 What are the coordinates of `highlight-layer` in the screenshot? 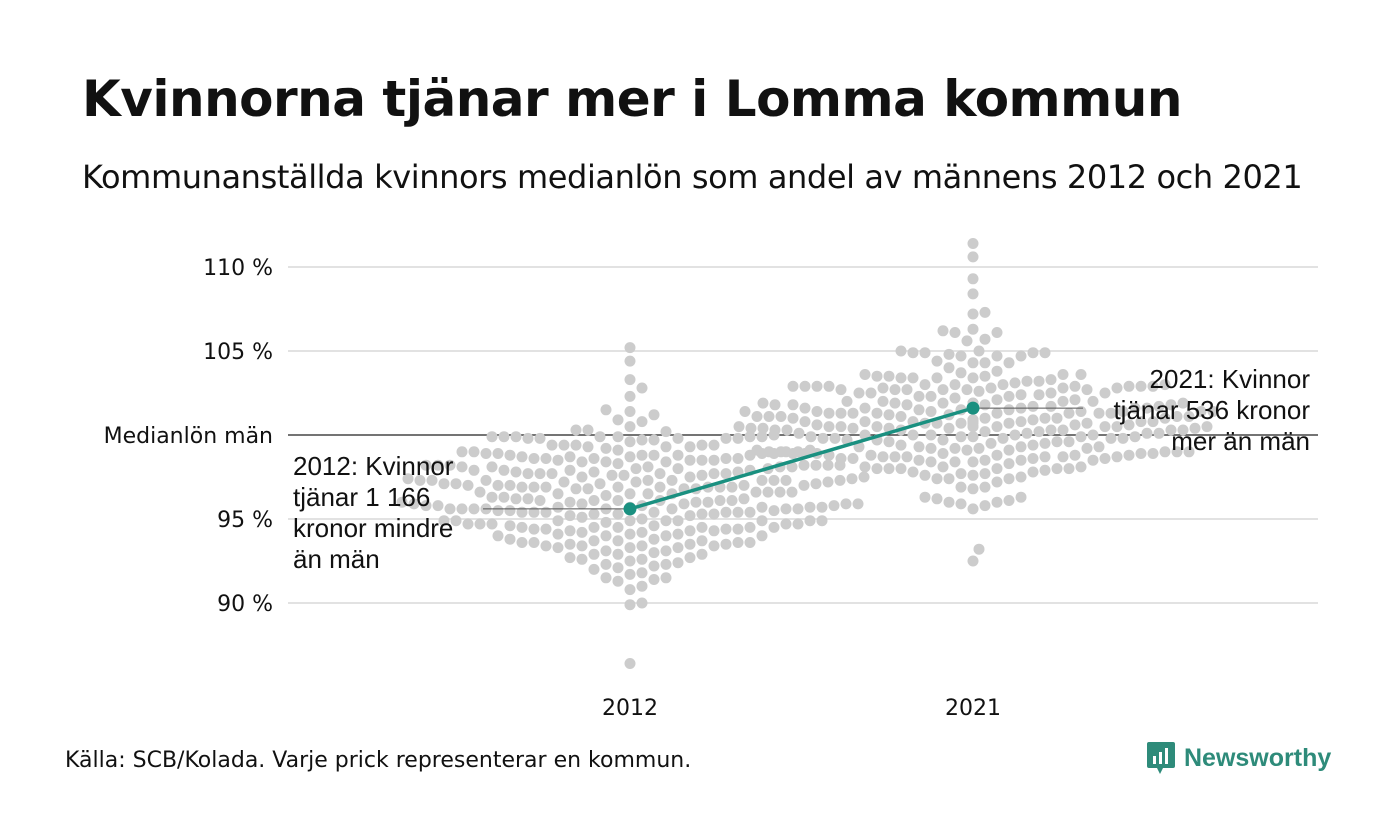 It's located at (783, 458).